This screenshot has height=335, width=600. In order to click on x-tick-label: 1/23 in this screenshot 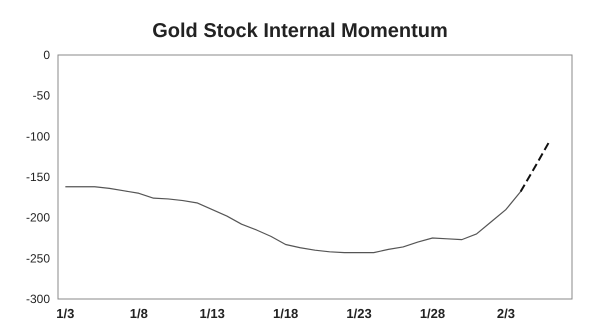, I will do `click(359, 313)`.